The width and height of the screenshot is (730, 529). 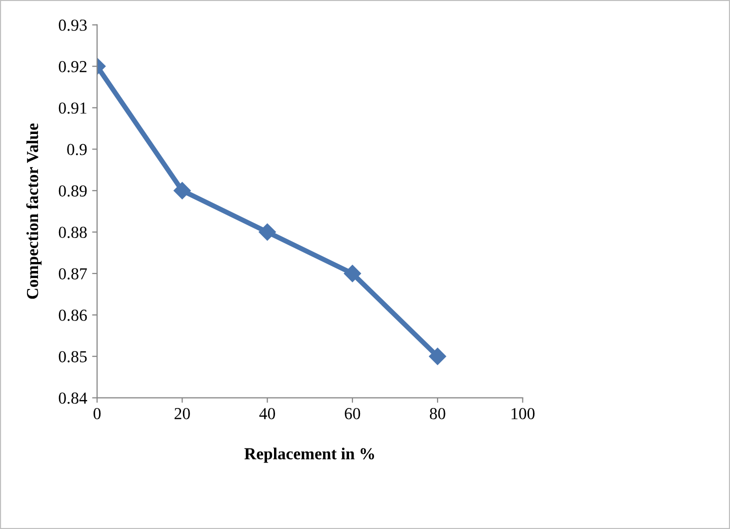 I want to click on x-tick-label: 60, so click(x=352, y=414).